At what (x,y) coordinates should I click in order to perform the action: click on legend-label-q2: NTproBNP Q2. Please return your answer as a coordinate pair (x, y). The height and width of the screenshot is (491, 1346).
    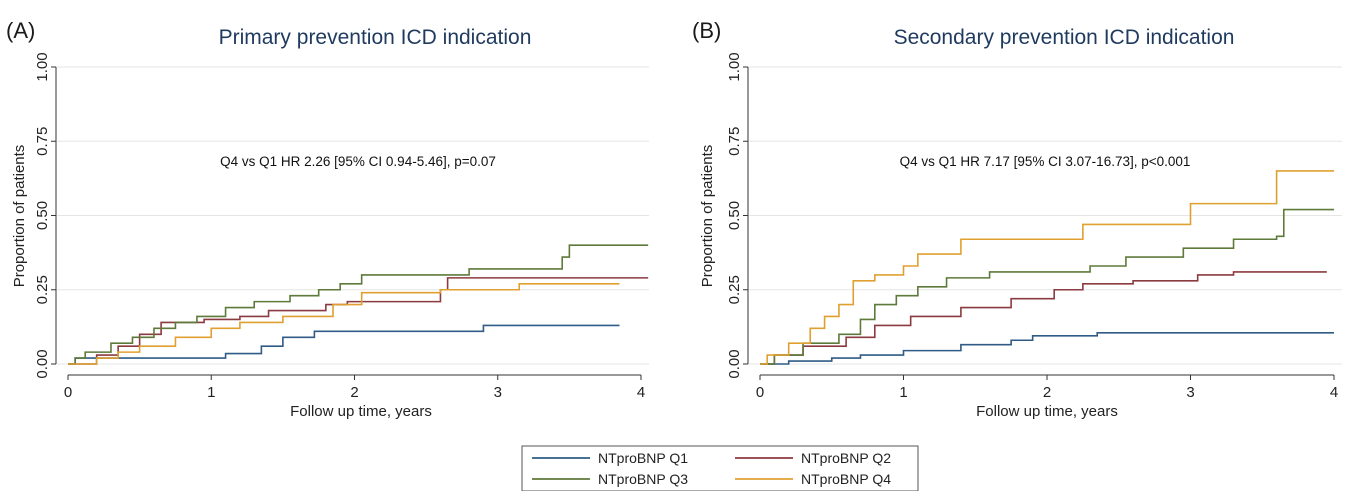
    Looking at the image, I should click on (846, 458).